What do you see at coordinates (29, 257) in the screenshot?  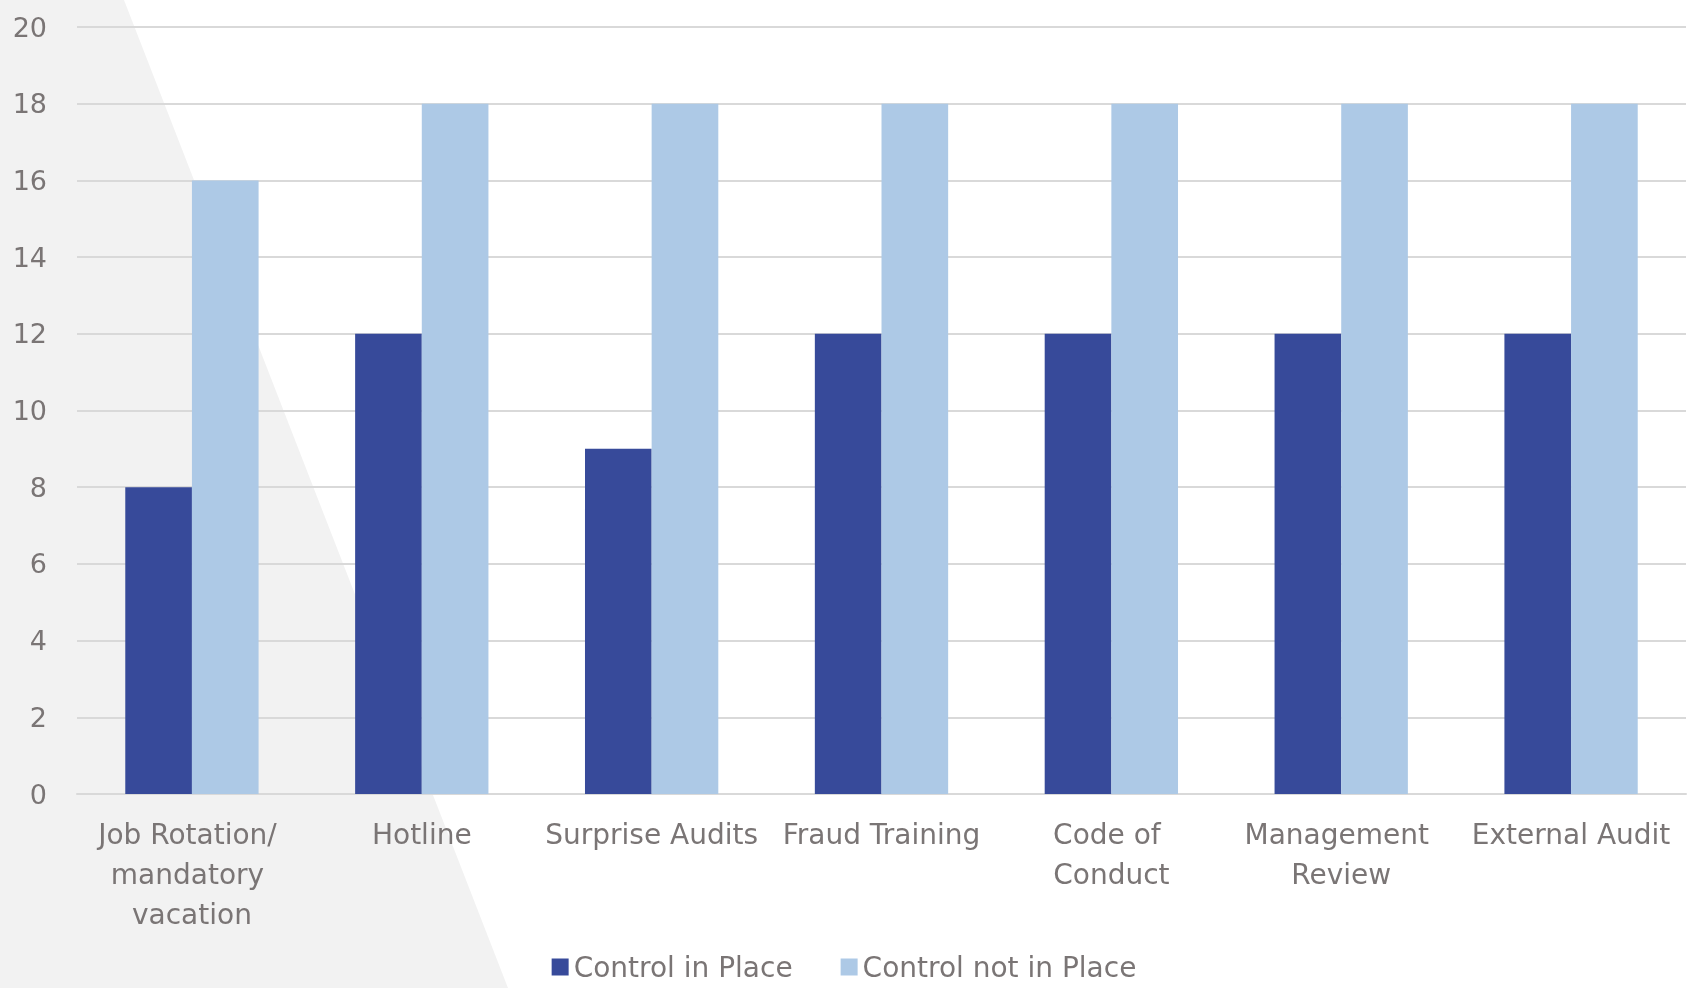 I see `y-tick-label: 14` at bounding box center [29, 257].